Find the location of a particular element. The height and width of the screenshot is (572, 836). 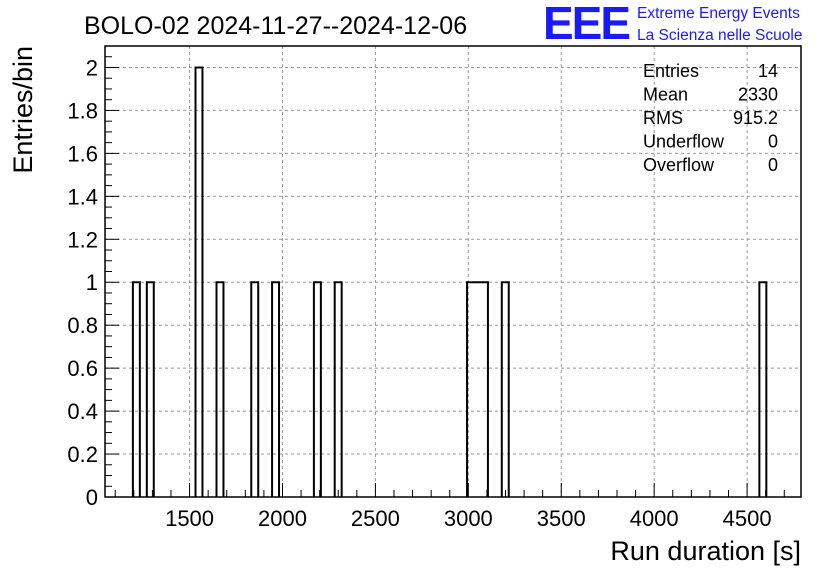

y-tick-label: 0.8 is located at coordinates (82, 325).